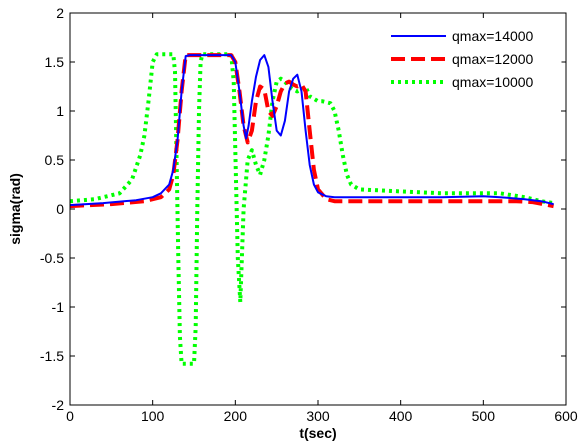  What do you see at coordinates (484, 416) in the screenshot?
I see `x-tick-label: 500` at bounding box center [484, 416].